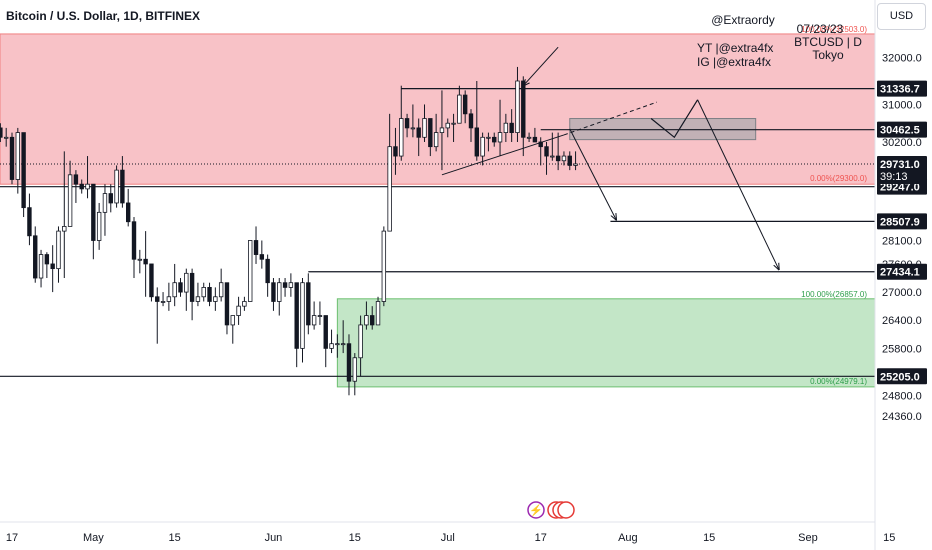 The image size is (932, 550). I want to click on date-tick: 15, so click(175, 538).